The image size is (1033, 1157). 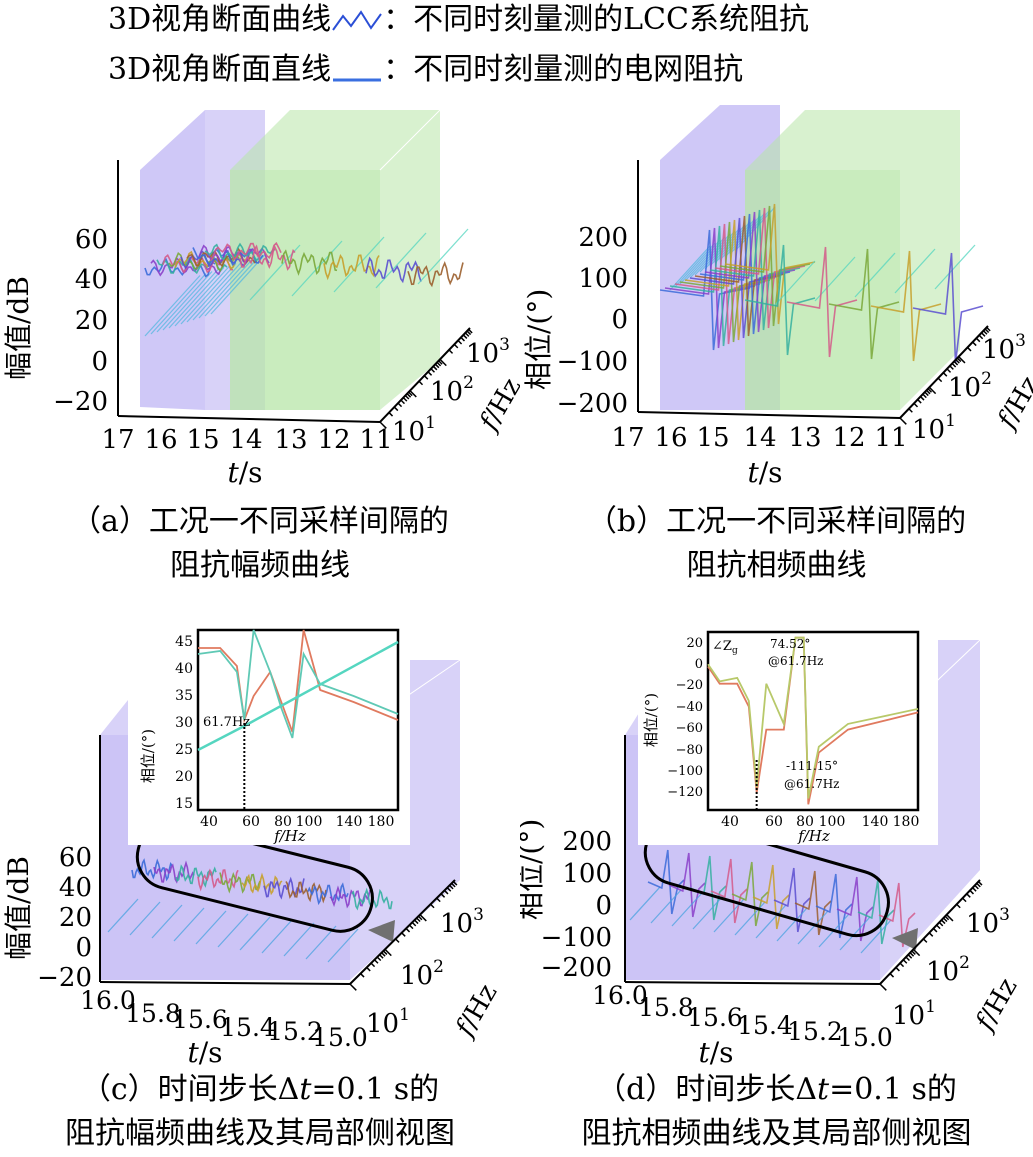 What do you see at coordinates (184, 669) in the screenshot?
I see `inset-y-tick: 40` at bounding box center [184, 669].